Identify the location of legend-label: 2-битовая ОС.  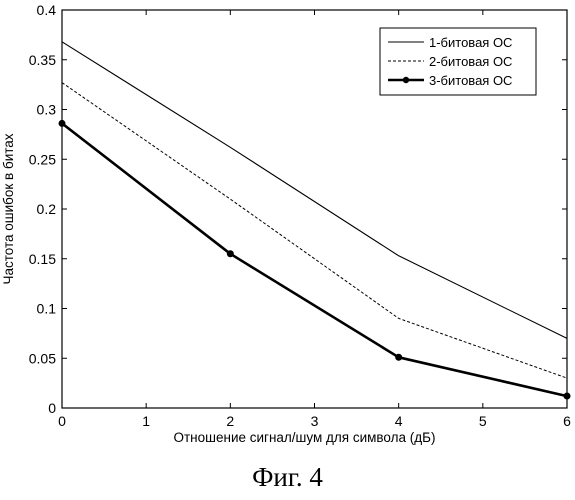
(470, 61).